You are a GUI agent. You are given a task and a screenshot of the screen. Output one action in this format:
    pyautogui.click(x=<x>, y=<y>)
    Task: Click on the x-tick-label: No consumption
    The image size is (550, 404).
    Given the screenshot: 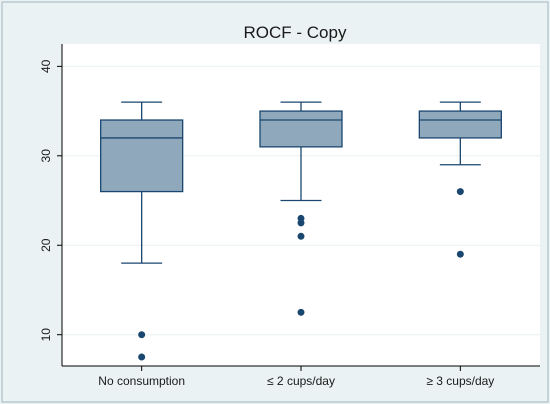 What is the action you would take?
    pyautogui.click(x=141, y=381)
    